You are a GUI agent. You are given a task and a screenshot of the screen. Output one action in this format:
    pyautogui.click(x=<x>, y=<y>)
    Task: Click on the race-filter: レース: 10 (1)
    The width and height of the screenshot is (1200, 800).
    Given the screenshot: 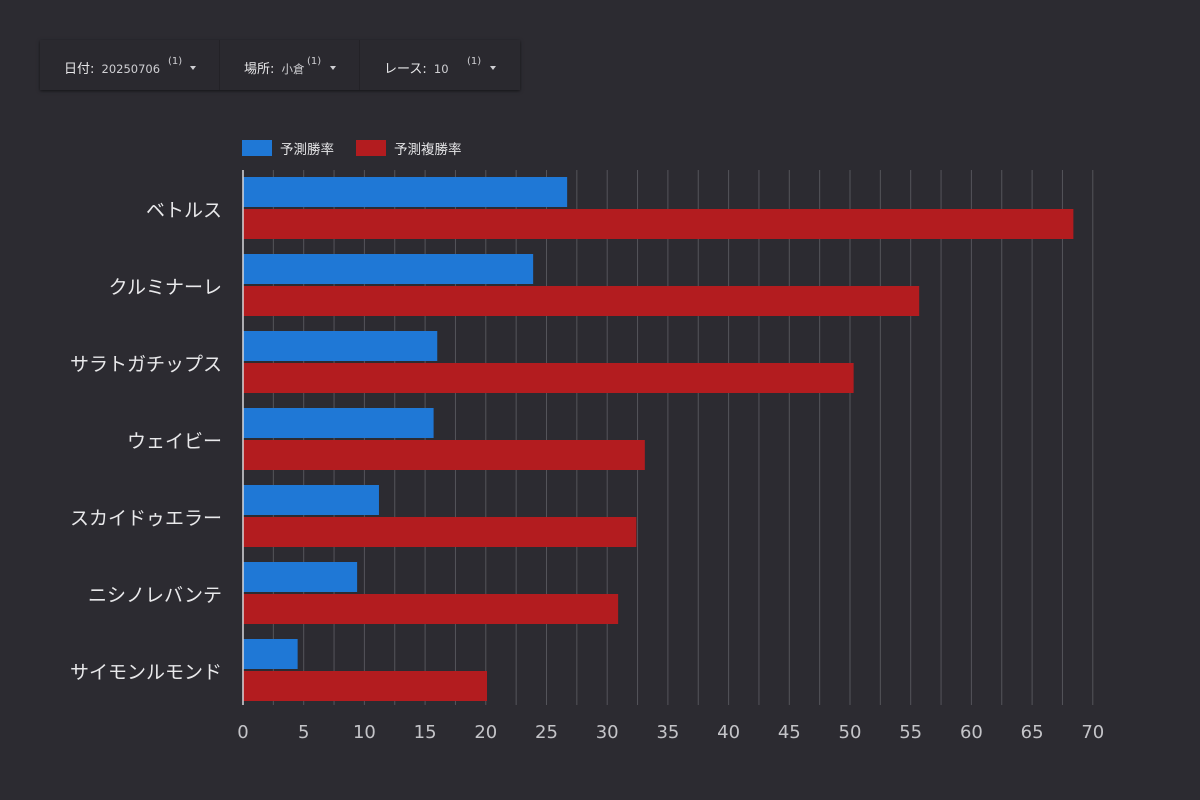 What is the action you would take?
    pyautogui.click(x=440, y=65)
    